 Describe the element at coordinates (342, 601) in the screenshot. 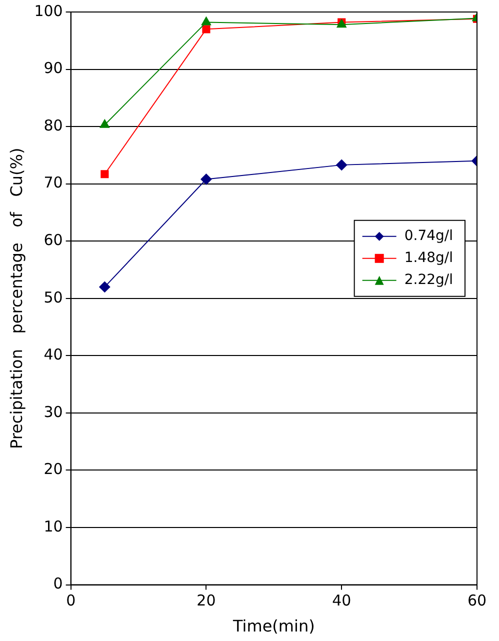

I see `x-tick-label: 40` at that location.